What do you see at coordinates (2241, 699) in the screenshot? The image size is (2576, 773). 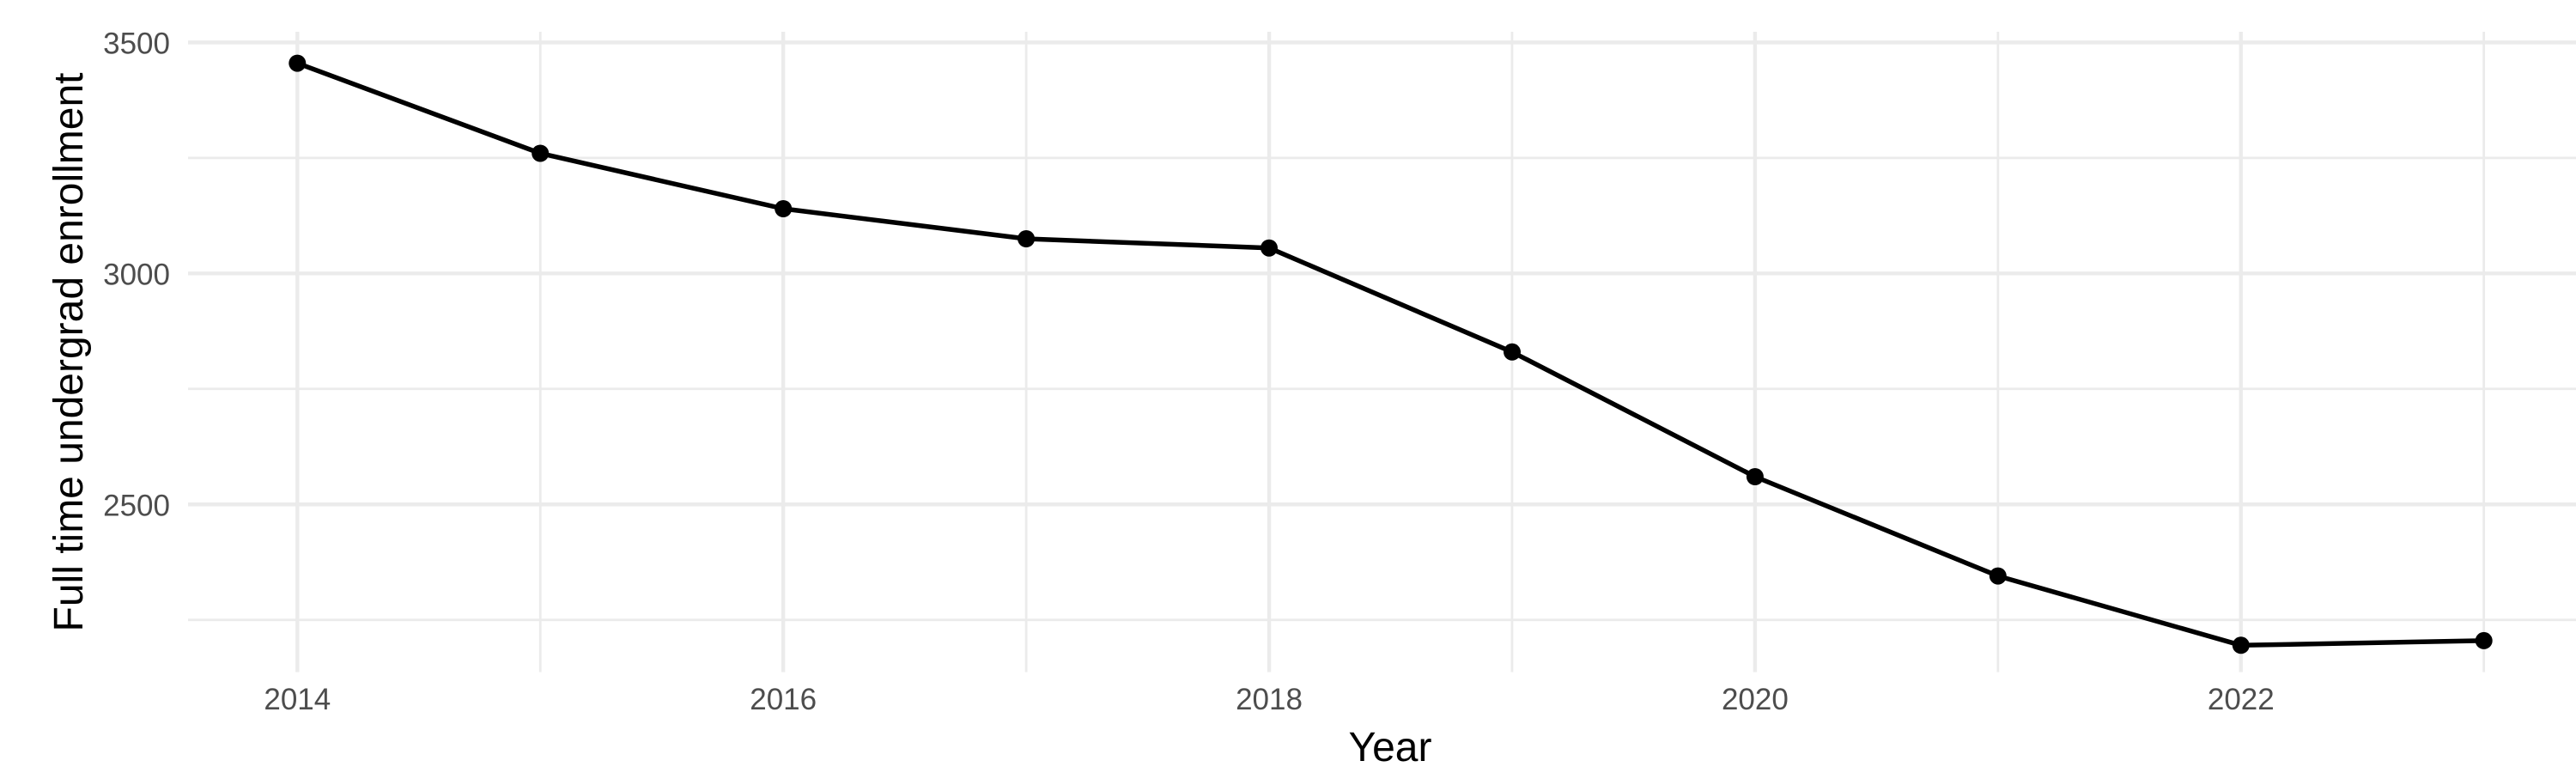 I see `x-tick-label: 2022` at bounding box center [2241, 699].